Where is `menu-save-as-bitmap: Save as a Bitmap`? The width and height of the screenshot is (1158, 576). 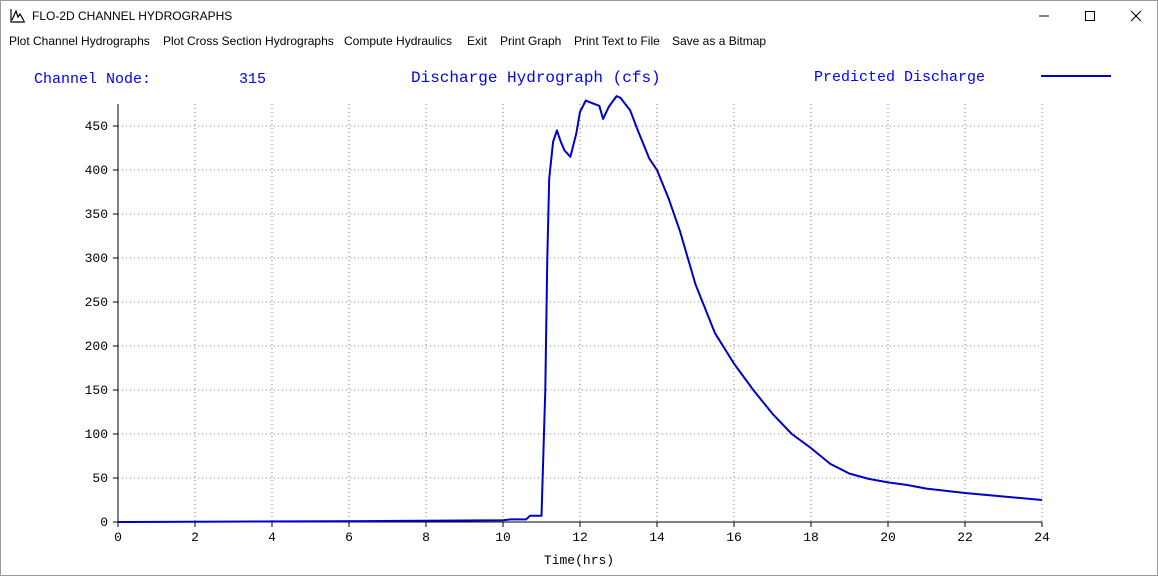 menu-save-as-bitmap: Save as a Bitmap is located at coordinates (719, 41).